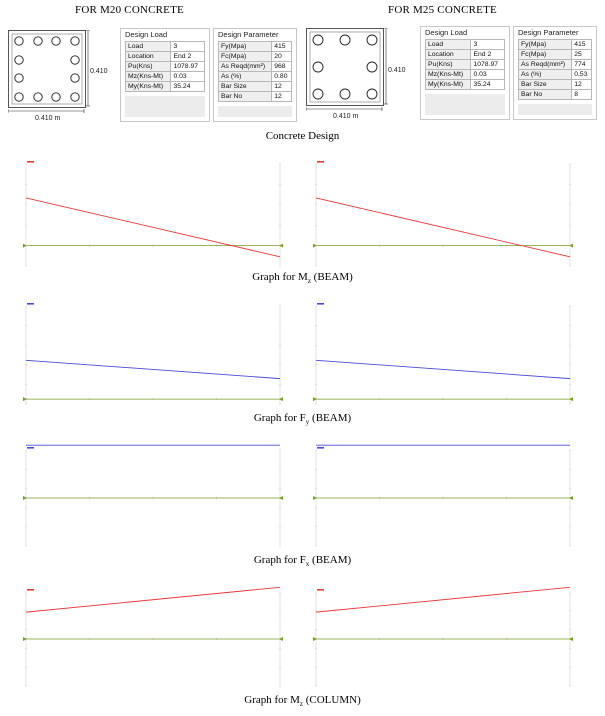 The image size is (605, 716). Describe the element at coordinates (148, 76) in the screenshot. I see `design-load-key: Mz(Kns-Mt)` at that location.